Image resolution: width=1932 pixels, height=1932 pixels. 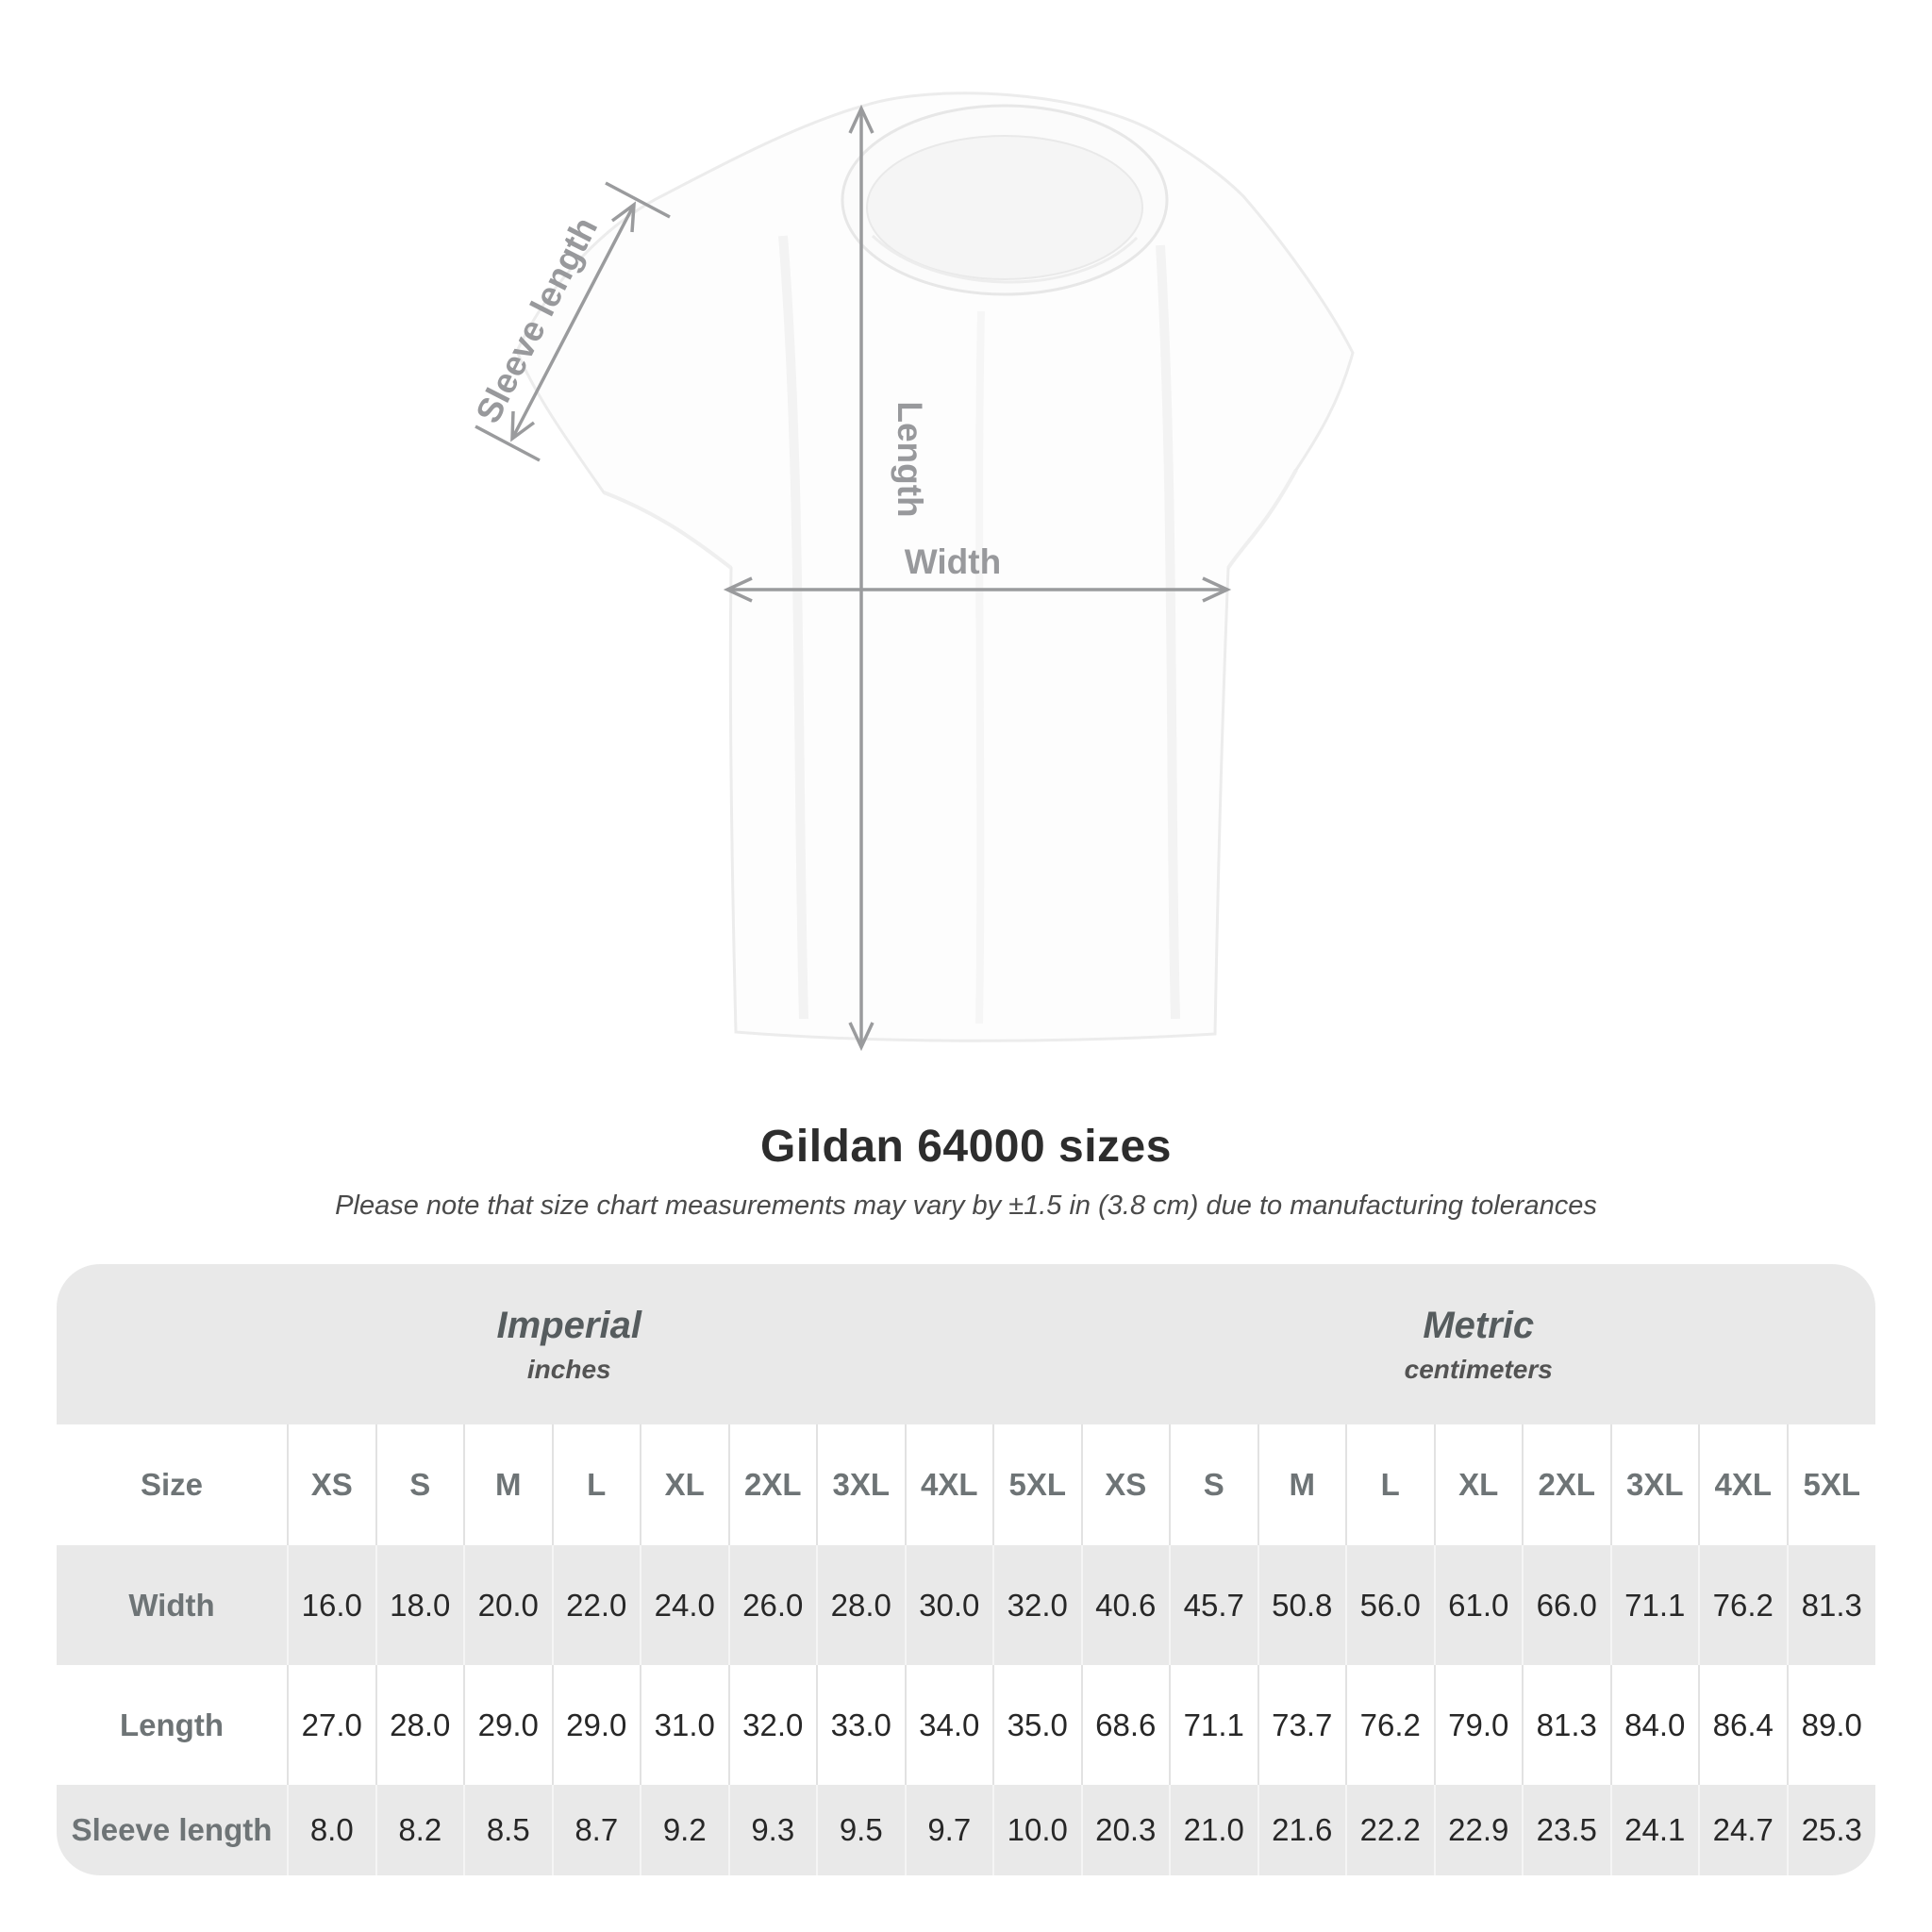 What do you see at coordinates (1037, 1725) in the screenshot?
I see `measurement-value: 35.0` at bounding box center [1037, 1725].